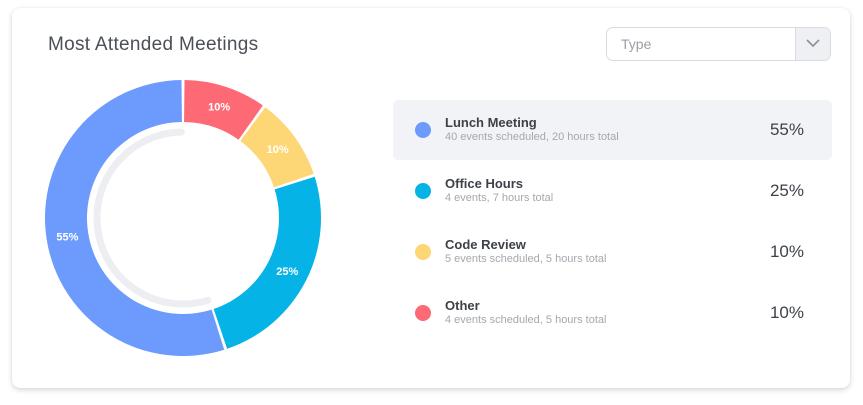  Describe the element at coordinates (526, 320) in the screenshot. I see `legend-subtitle: 4 events scheduled, 5 hours total` at that location.